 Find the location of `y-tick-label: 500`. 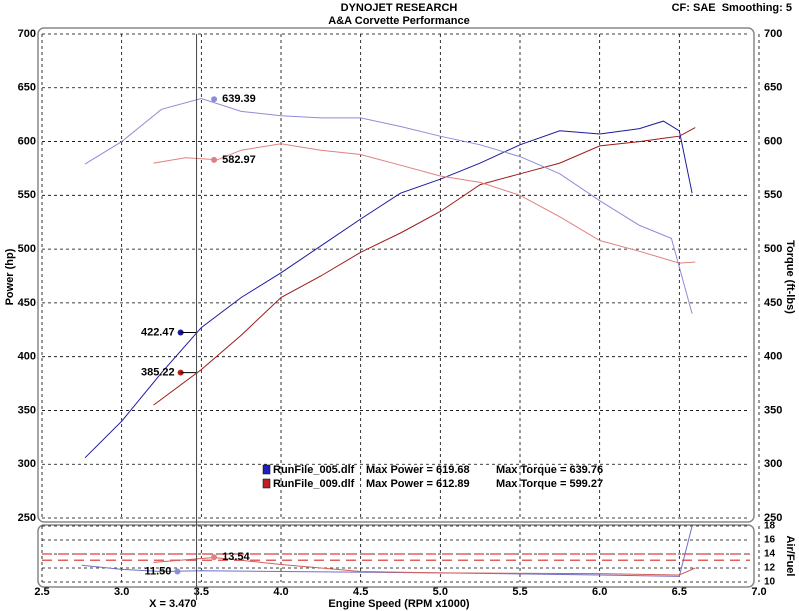

y-tick-label: 500 is located at coordinates (27, 249).